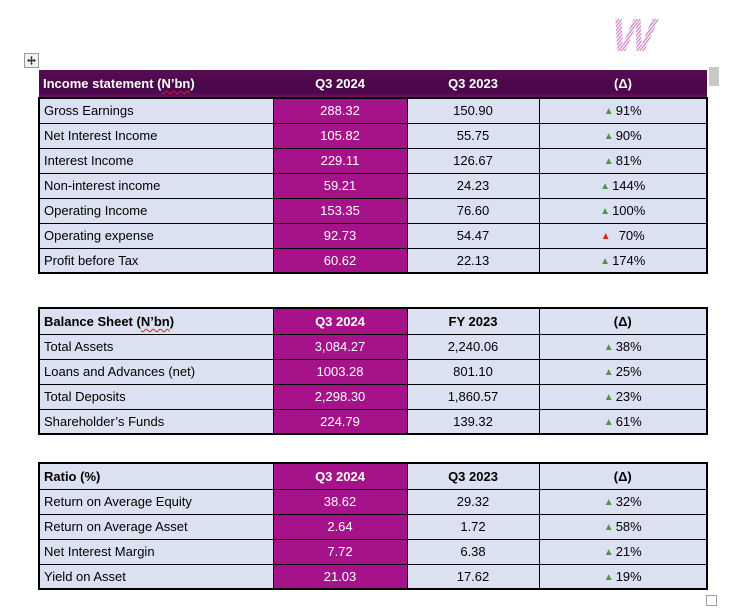 The height and width of the screenshot is (614, 756). Describe the element at coordinates (340, 185) in the screenshot. I see `current-period-value: 59.21` at that location.